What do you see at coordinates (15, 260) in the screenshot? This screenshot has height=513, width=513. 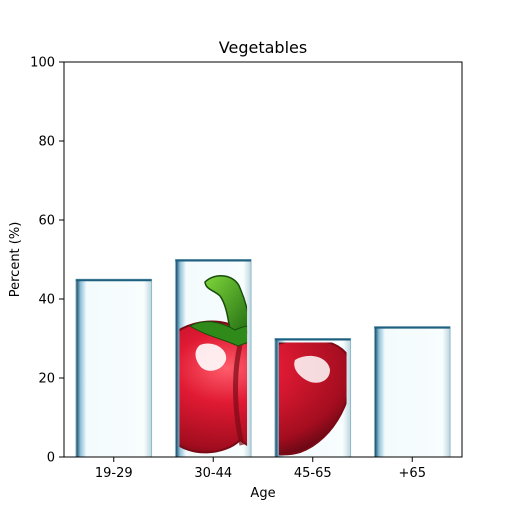 I see `y-axis-title: Percent (%)` at bounding box center [15, 260].